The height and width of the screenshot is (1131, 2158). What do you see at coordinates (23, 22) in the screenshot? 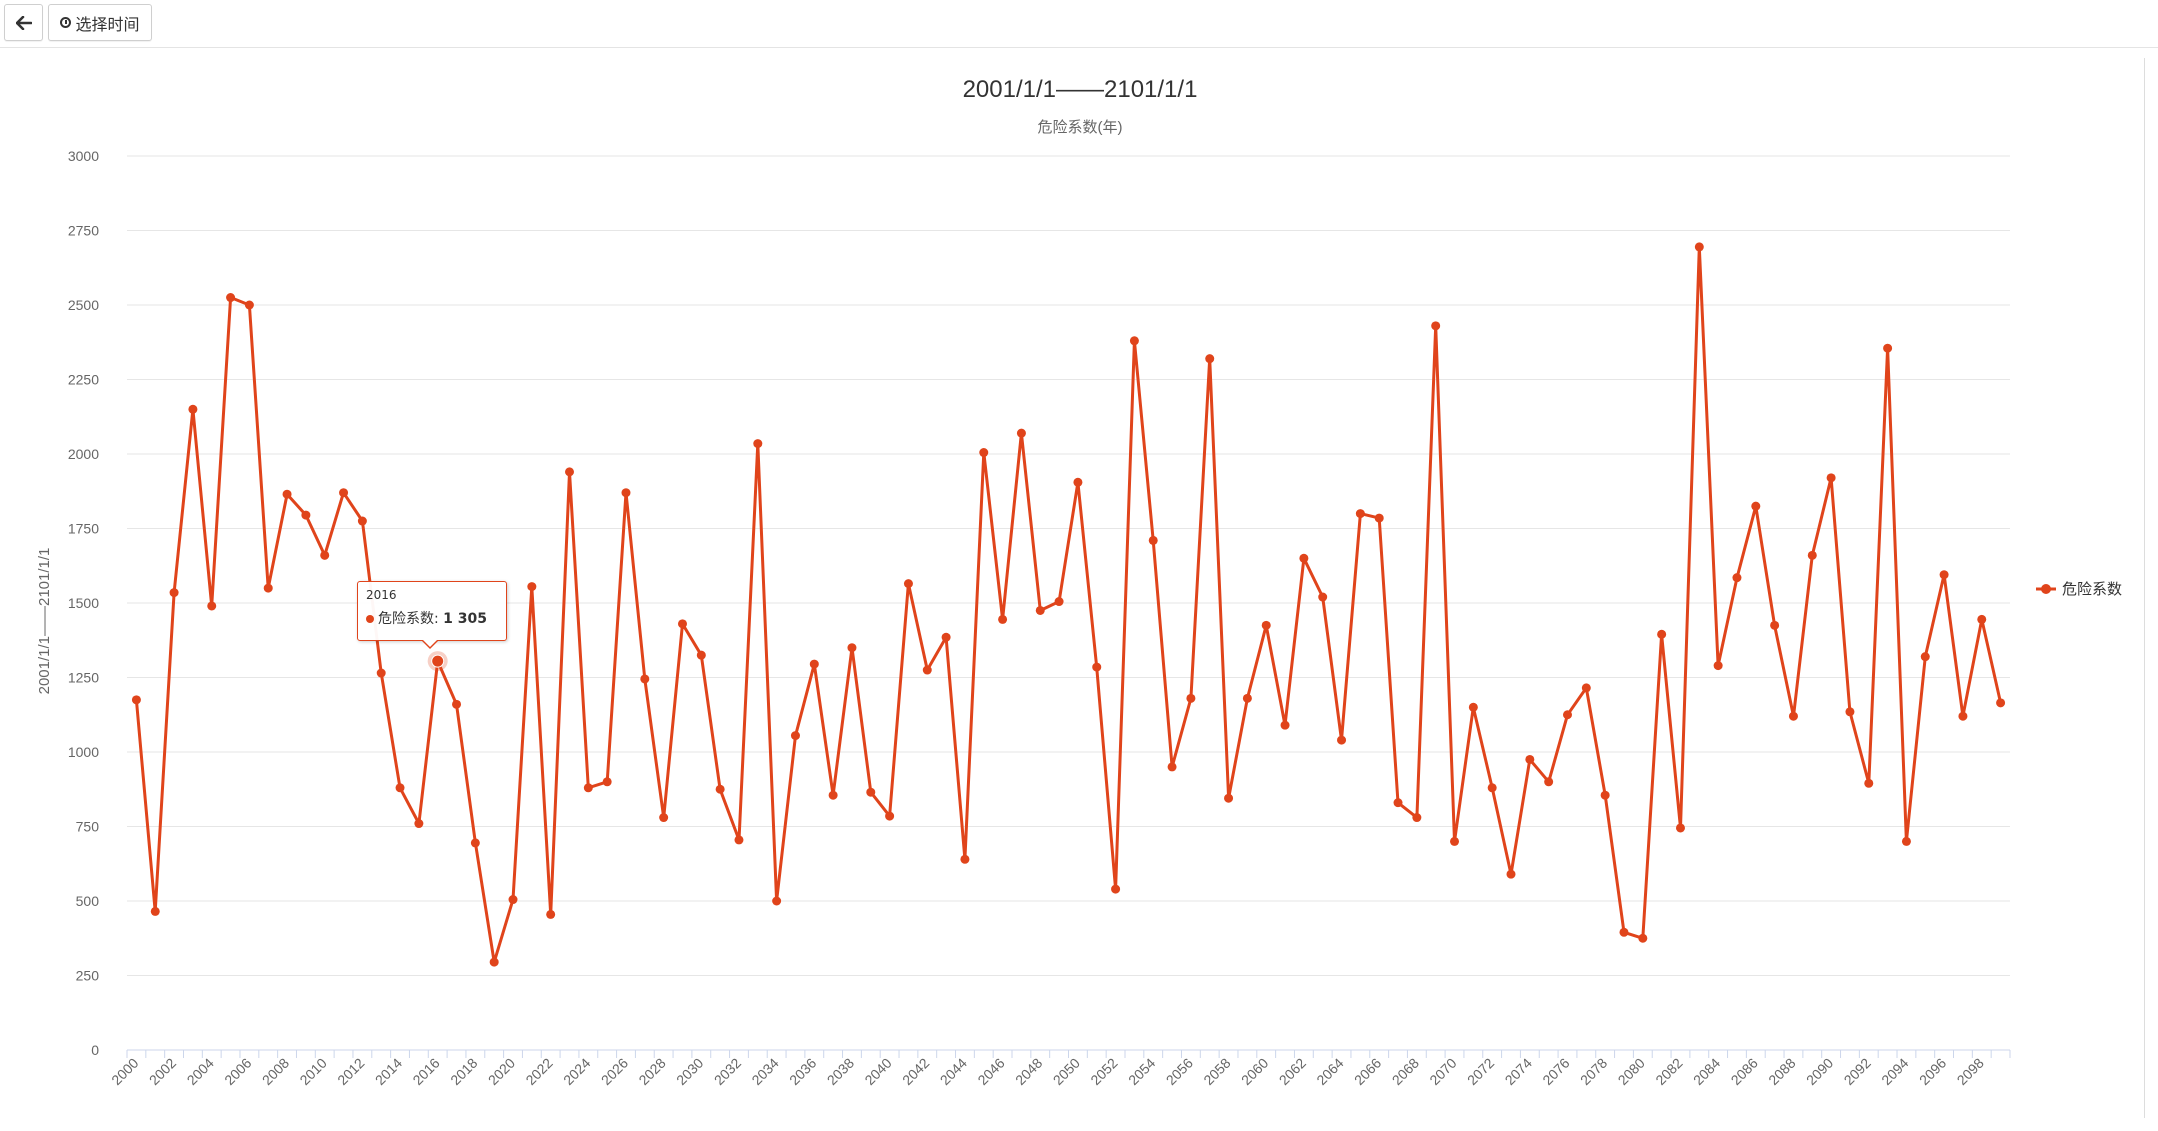
I see `back-button` at bounding box center [23, 22].